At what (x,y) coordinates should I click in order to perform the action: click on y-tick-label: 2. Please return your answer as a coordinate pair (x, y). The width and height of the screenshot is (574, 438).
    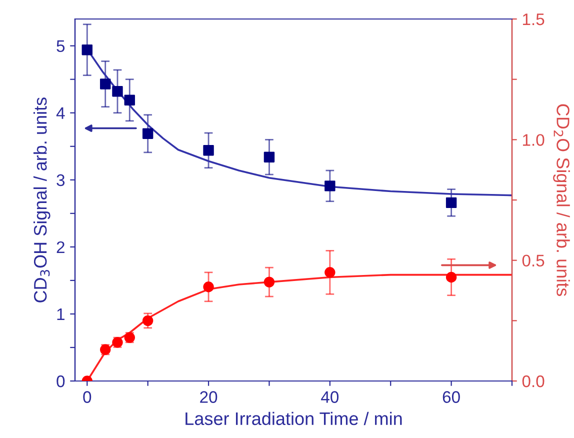
    Looking at the image, I should click on (60, 247).